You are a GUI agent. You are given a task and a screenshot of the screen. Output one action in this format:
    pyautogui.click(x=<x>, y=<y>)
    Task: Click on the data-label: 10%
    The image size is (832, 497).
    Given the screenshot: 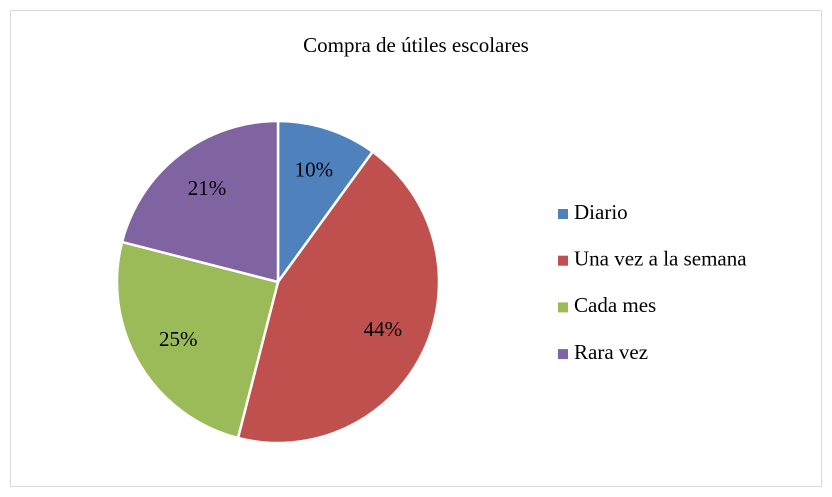 What is the action you would take?
    pyautogui.click(x=314, y=170)
    